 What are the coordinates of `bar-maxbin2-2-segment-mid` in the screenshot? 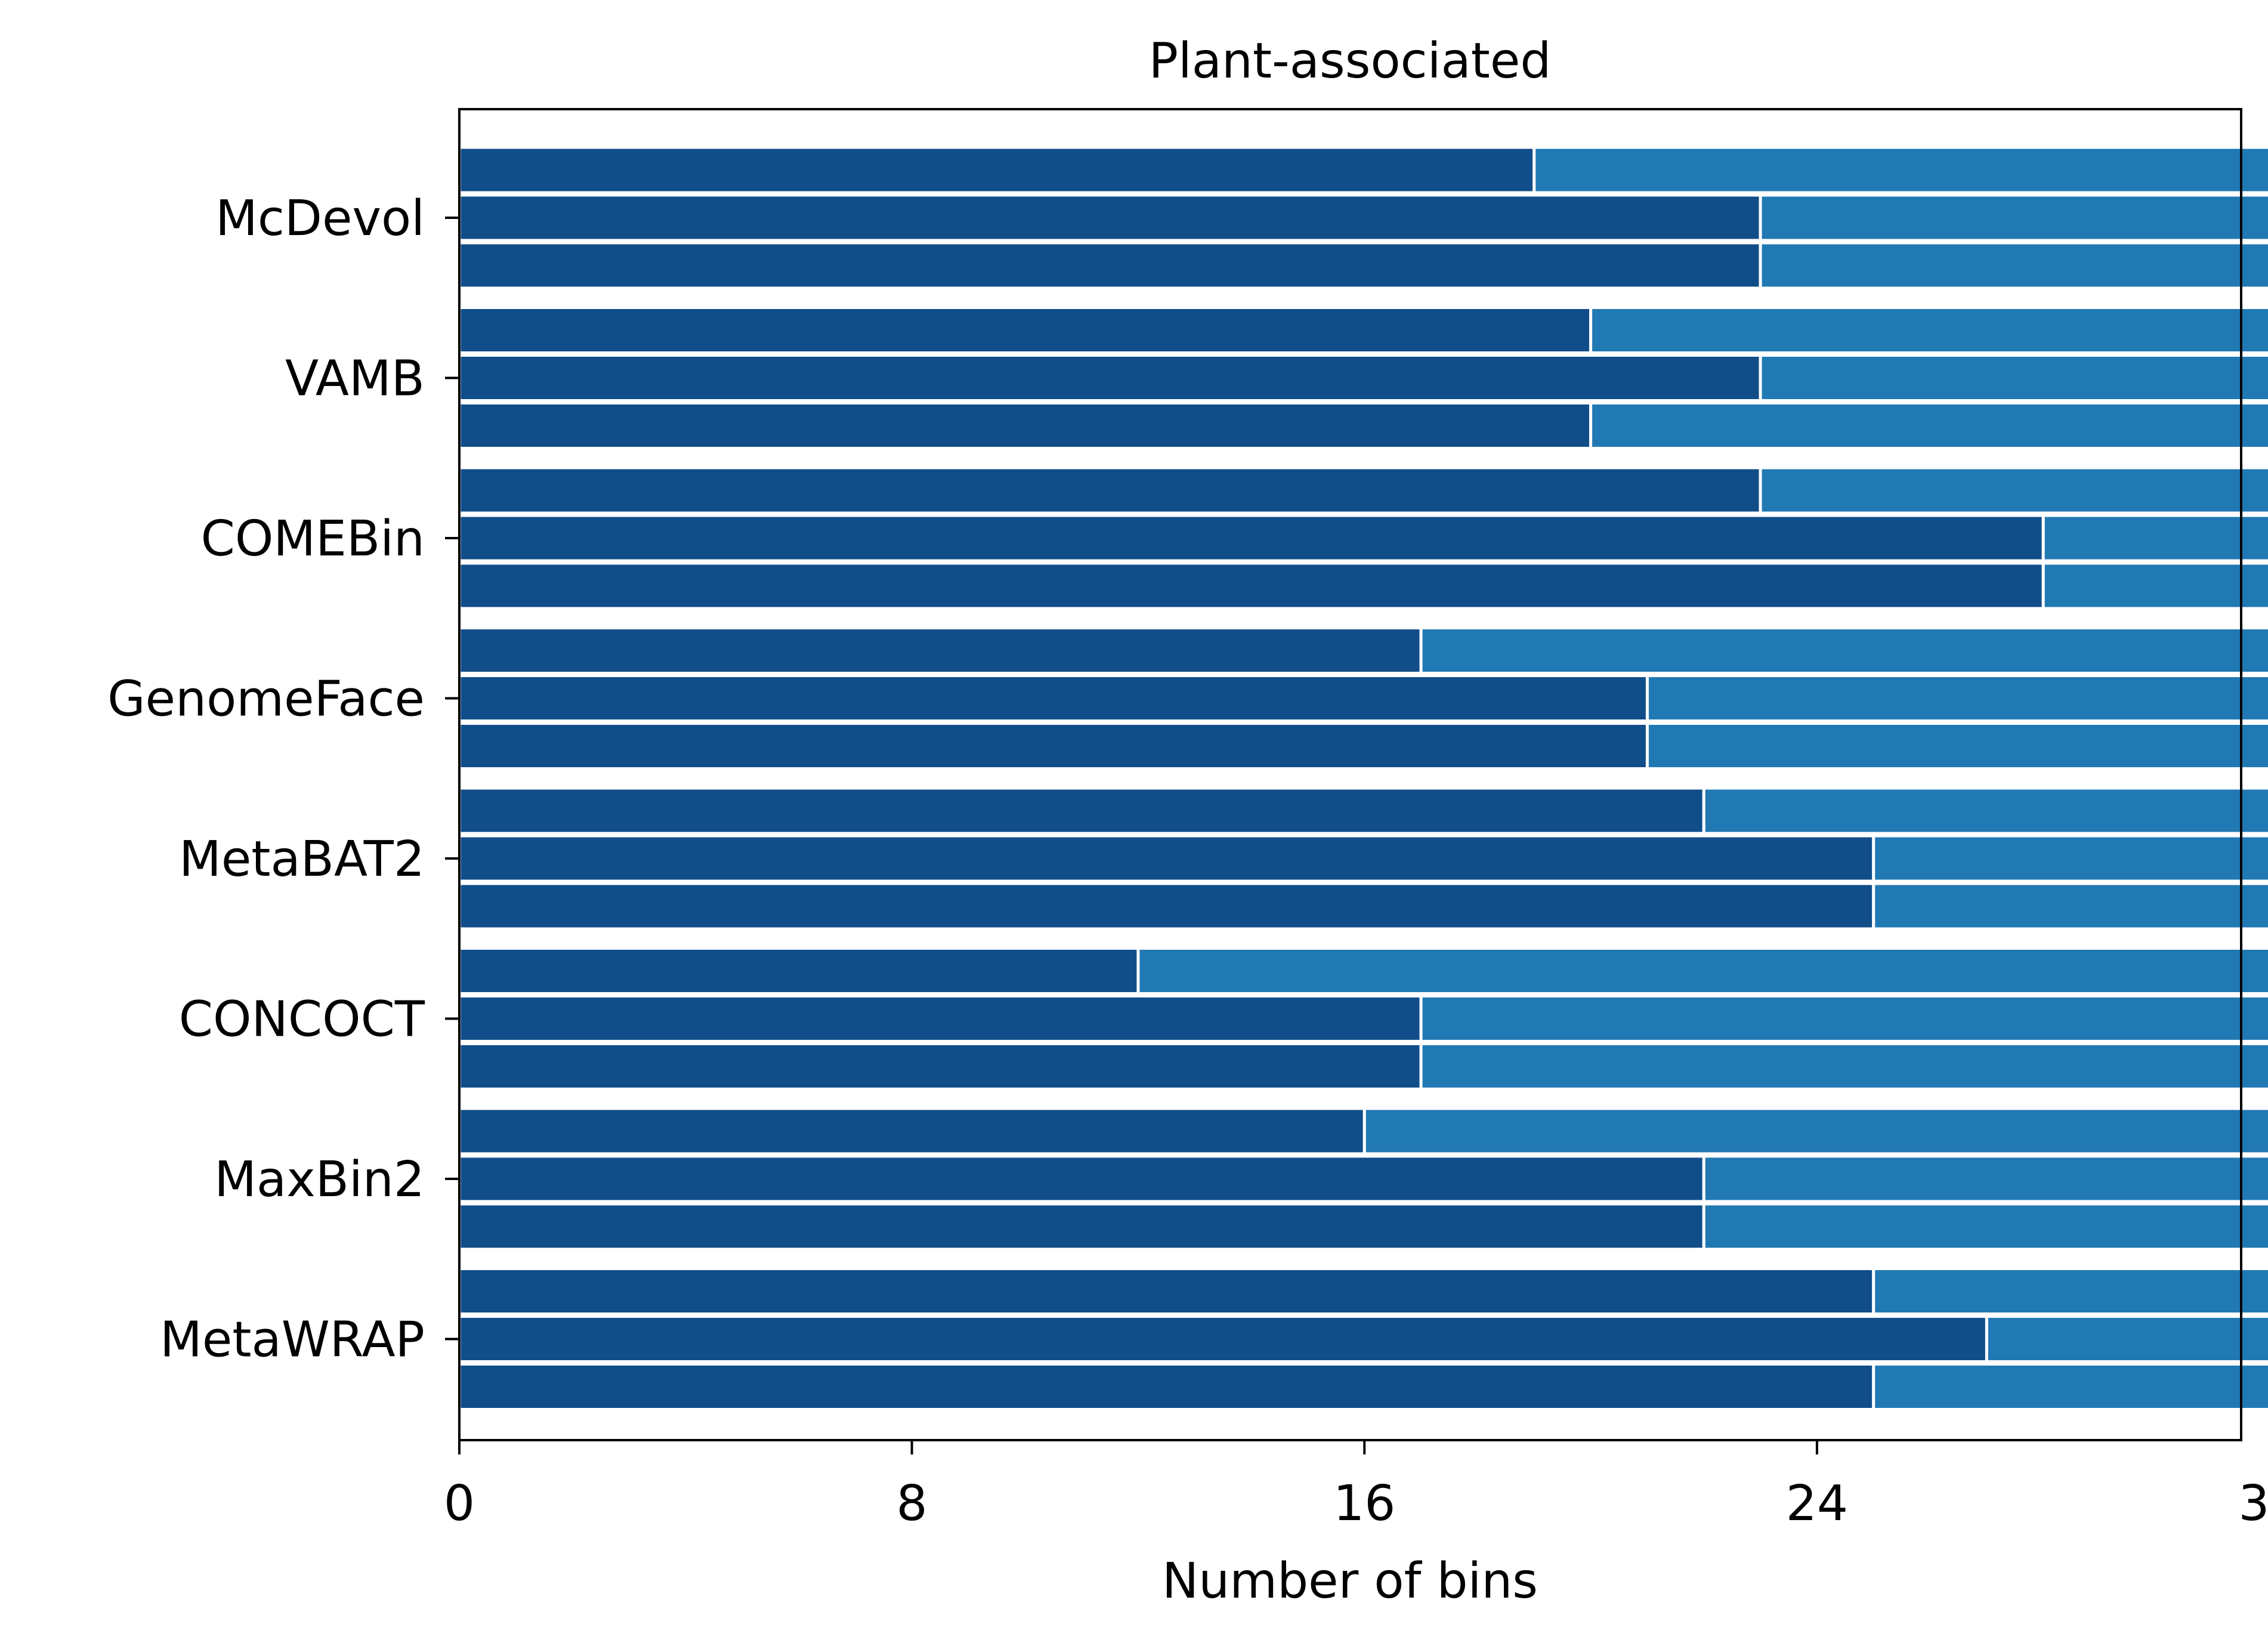 It's located at (1985, 1178).